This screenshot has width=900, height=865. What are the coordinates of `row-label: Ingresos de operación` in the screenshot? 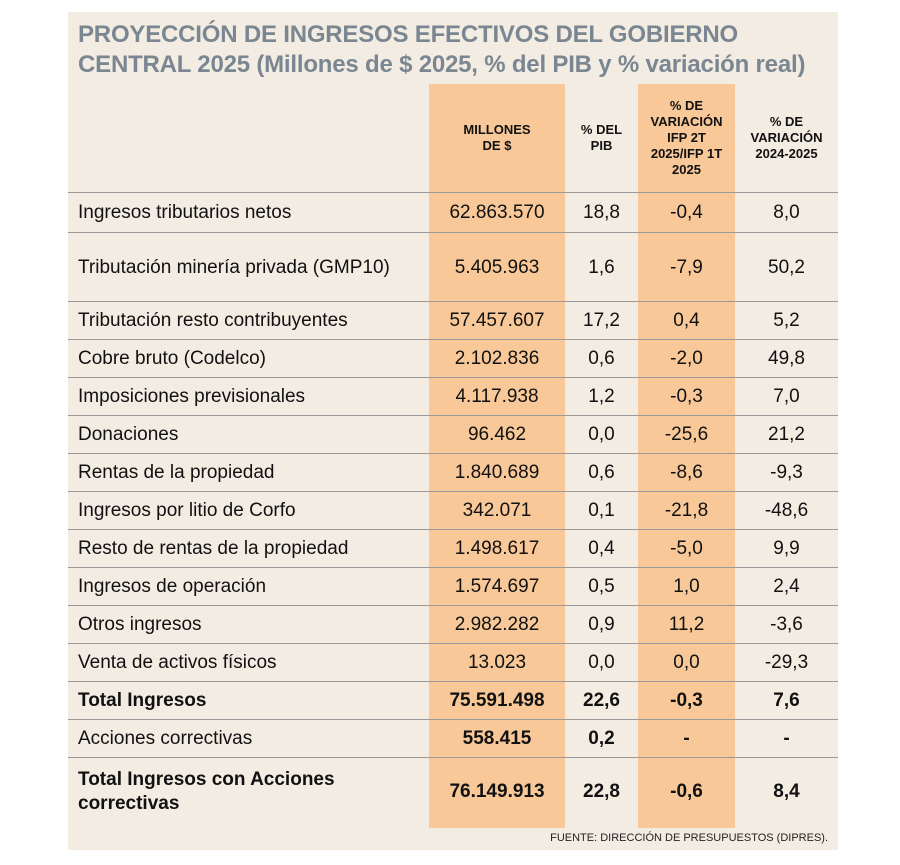 It's located at (172, 586).